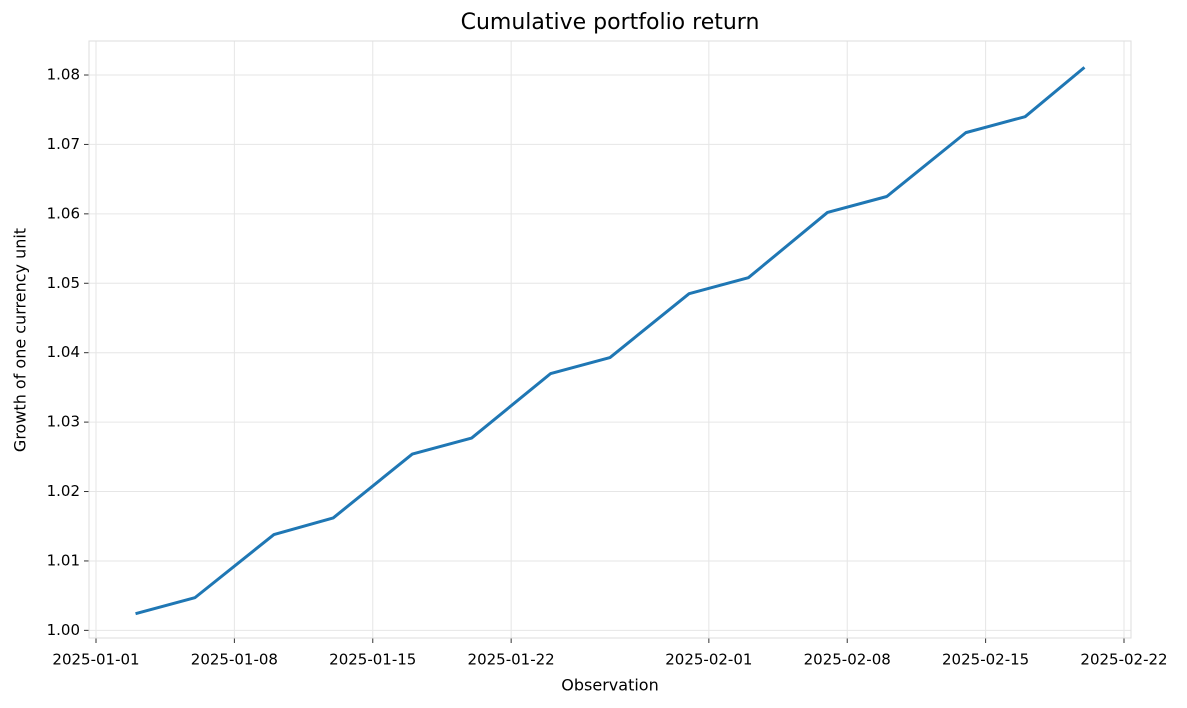 The width and height of the screenshot is (1187, 708). Describe the element at coordinates (609, 685) in the screenshot. I see `x-axis-label: Observation` at that location.